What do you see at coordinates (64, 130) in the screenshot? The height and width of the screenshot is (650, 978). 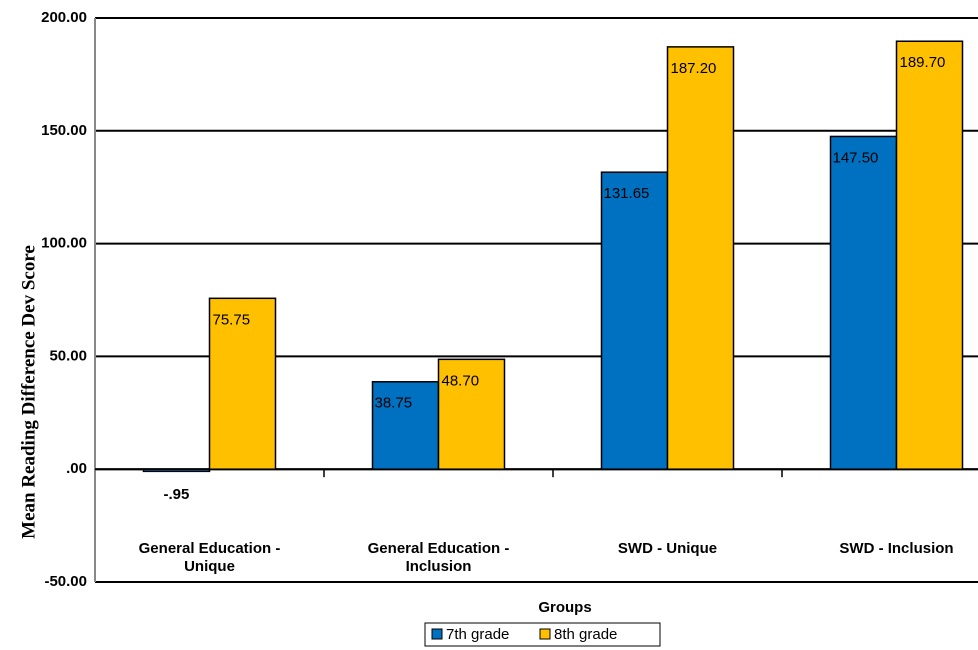 I see `y-tick-label: 150.00` at bounding box center [64, 130].